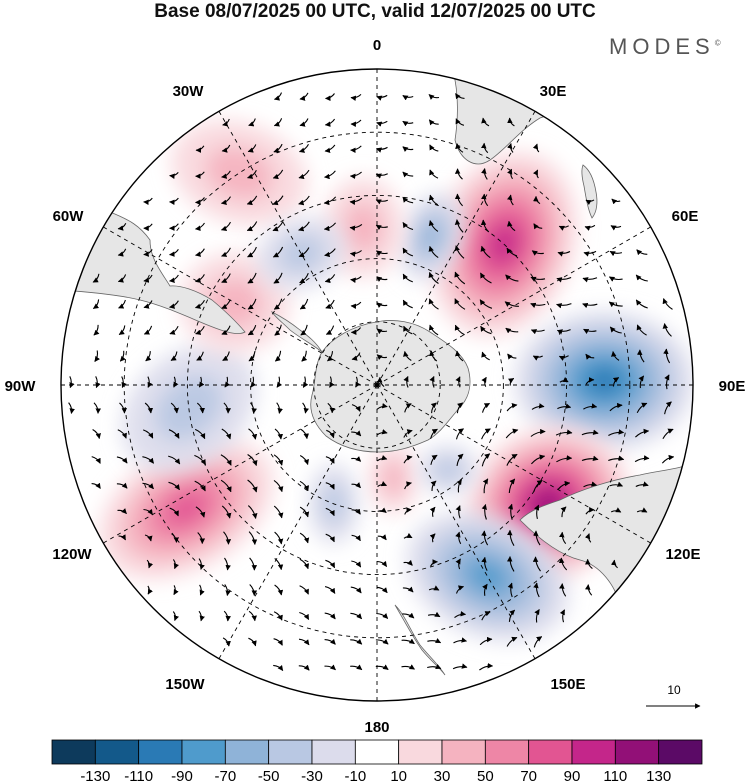  What do you see at coordinates (375, 775) in the screenshot?
I see `colorbar-tick-labels: -130 -110 -90 -70 -50 -30 -10 10 30 50 70 90 110 130` at bounding box center [375, 775].